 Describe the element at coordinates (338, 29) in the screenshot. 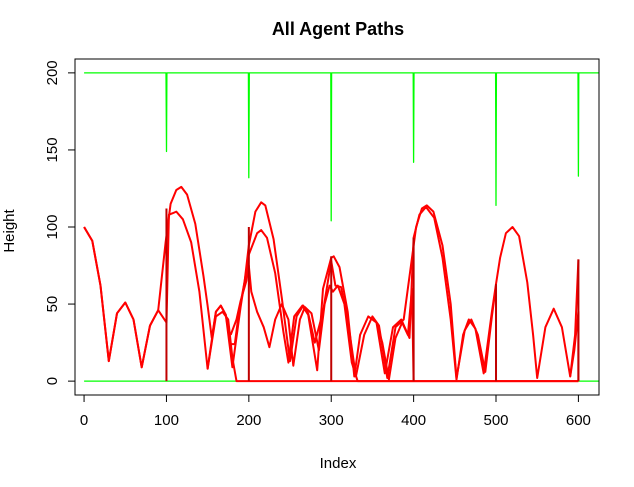

I see `chart-title: All Agent Paths` at that location.